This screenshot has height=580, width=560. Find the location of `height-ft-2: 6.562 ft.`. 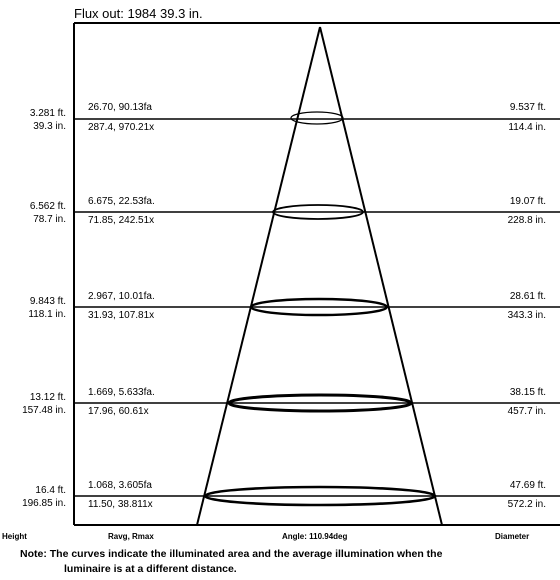

height-ft-2: 6.562 ft. is located at coordinates (47, 206).